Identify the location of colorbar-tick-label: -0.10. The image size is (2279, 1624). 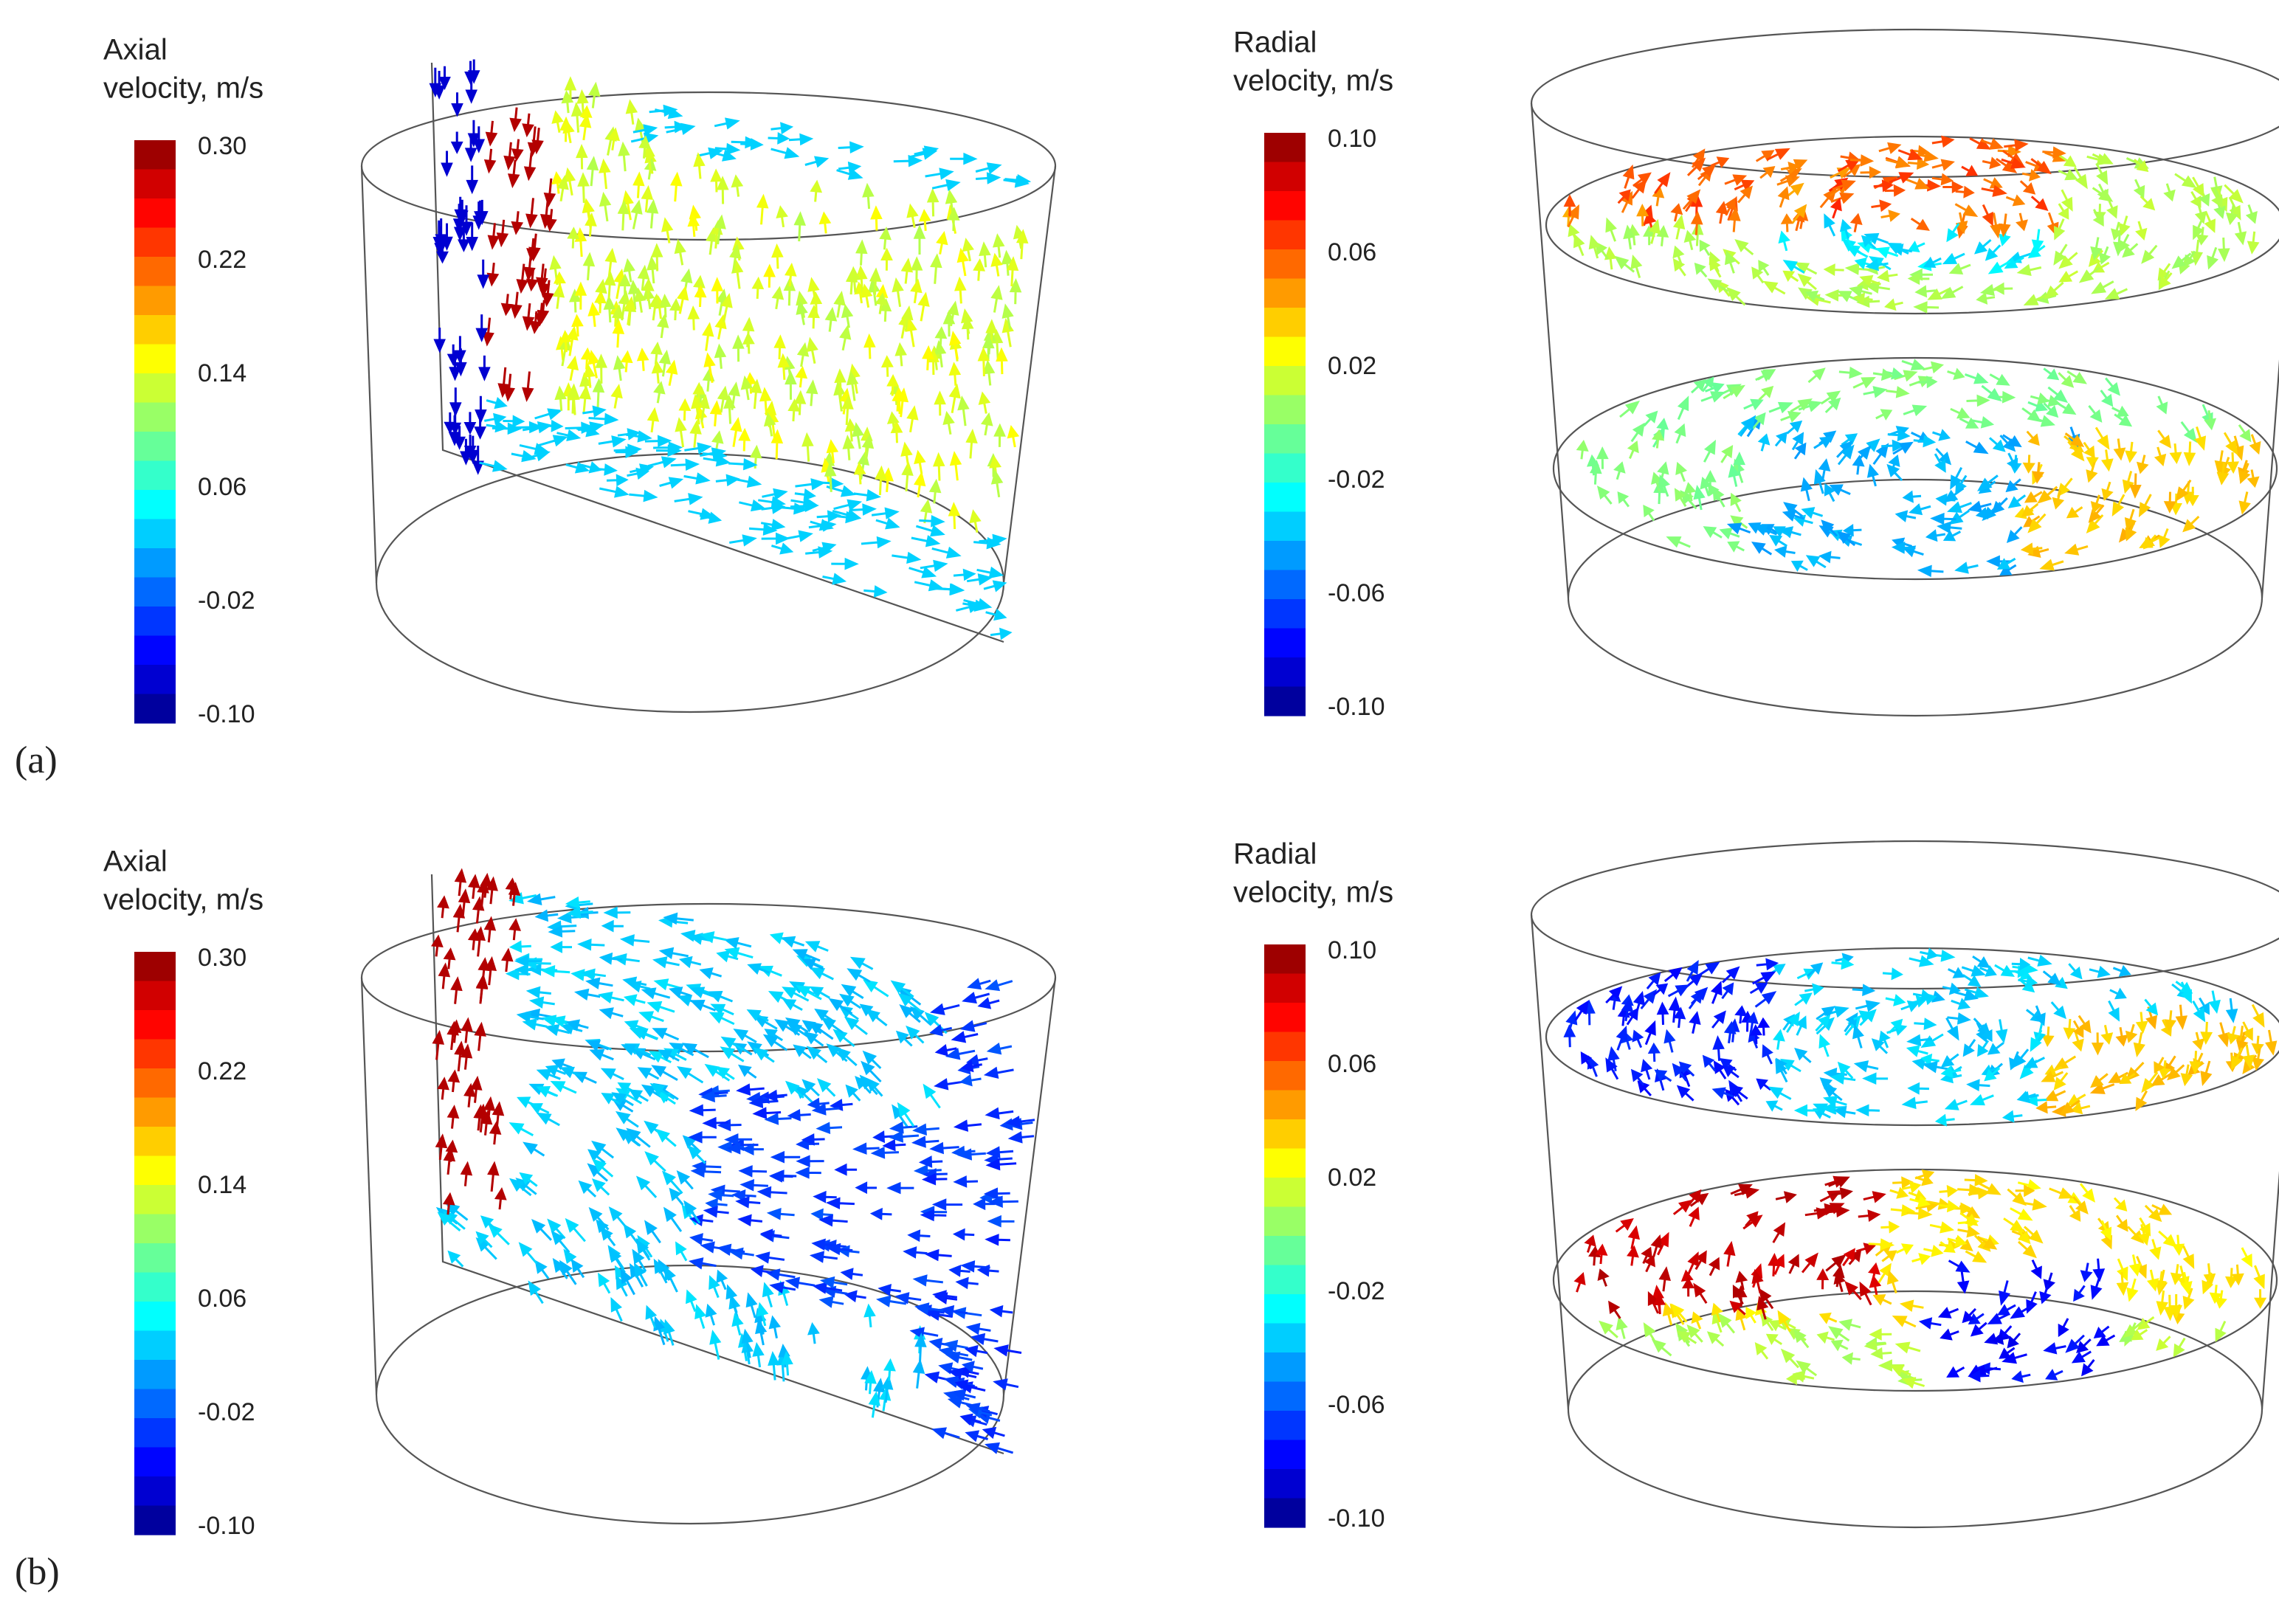
(226, 714).